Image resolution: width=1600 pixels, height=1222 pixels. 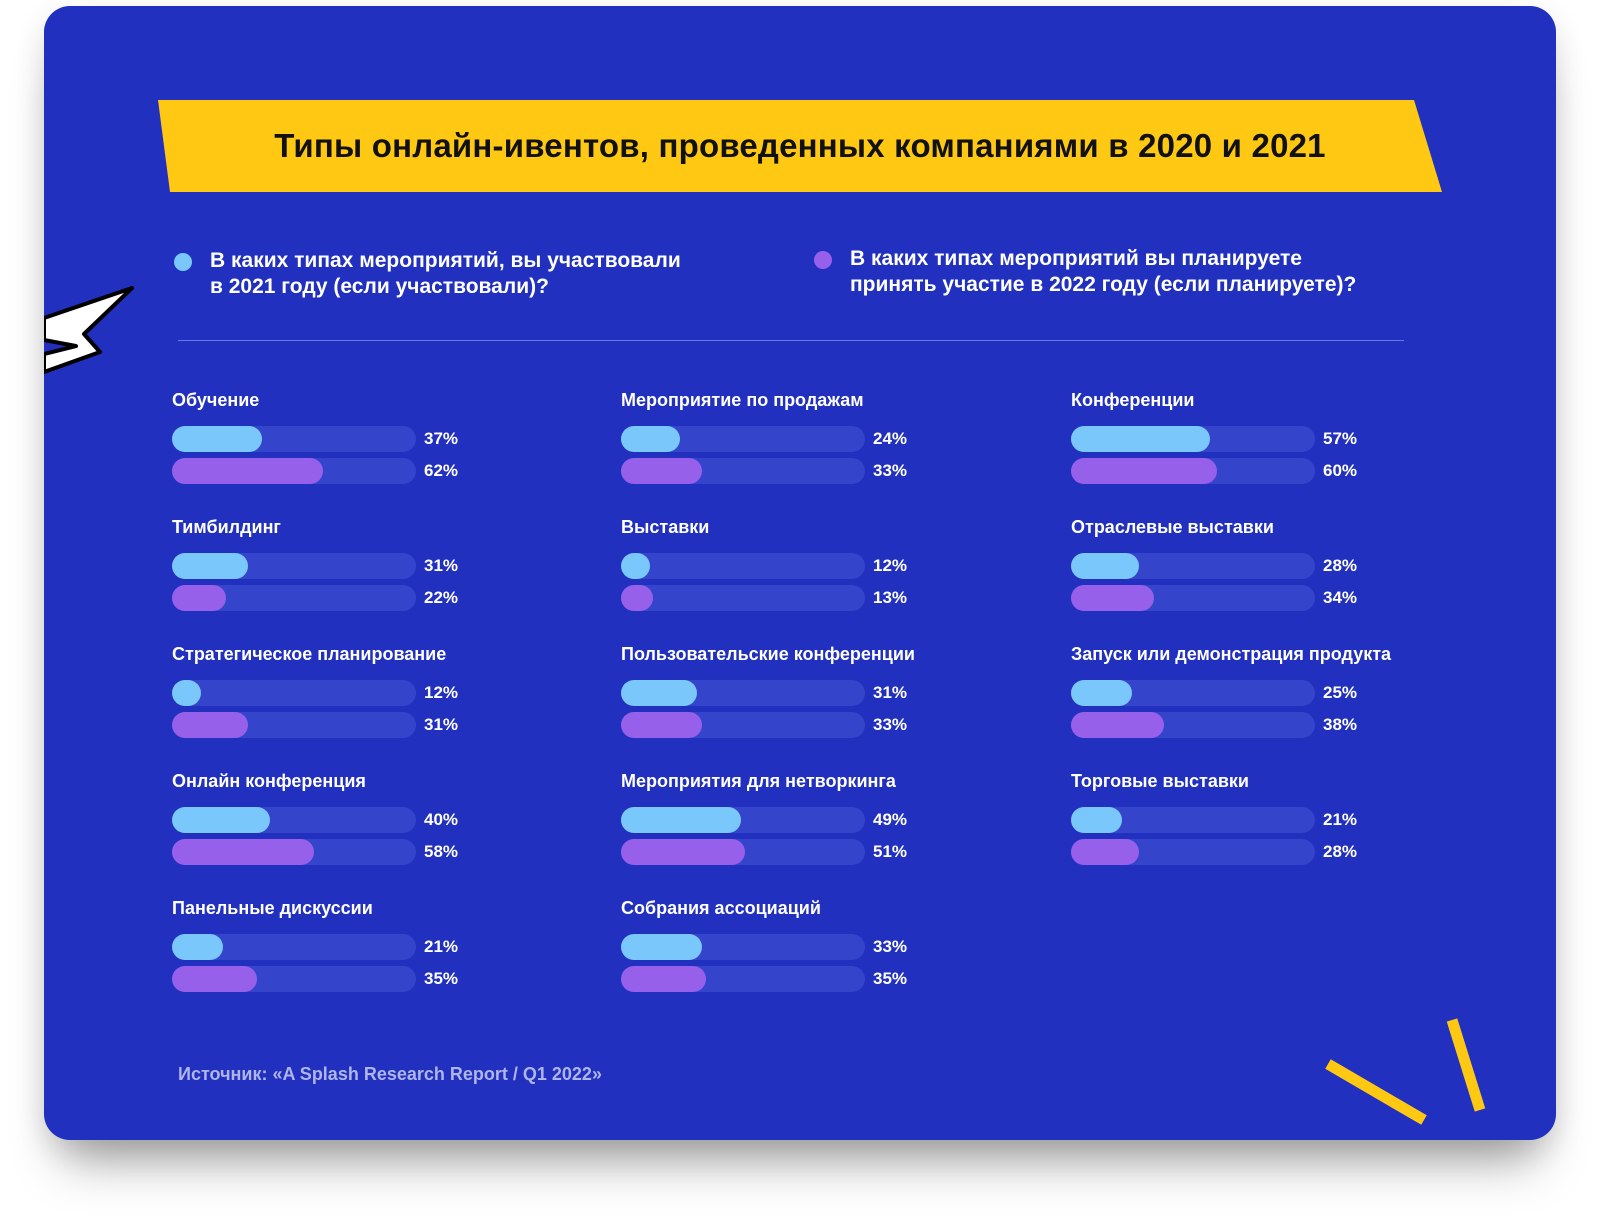 I want to click on legend-divider, so click(x=791, y=340).